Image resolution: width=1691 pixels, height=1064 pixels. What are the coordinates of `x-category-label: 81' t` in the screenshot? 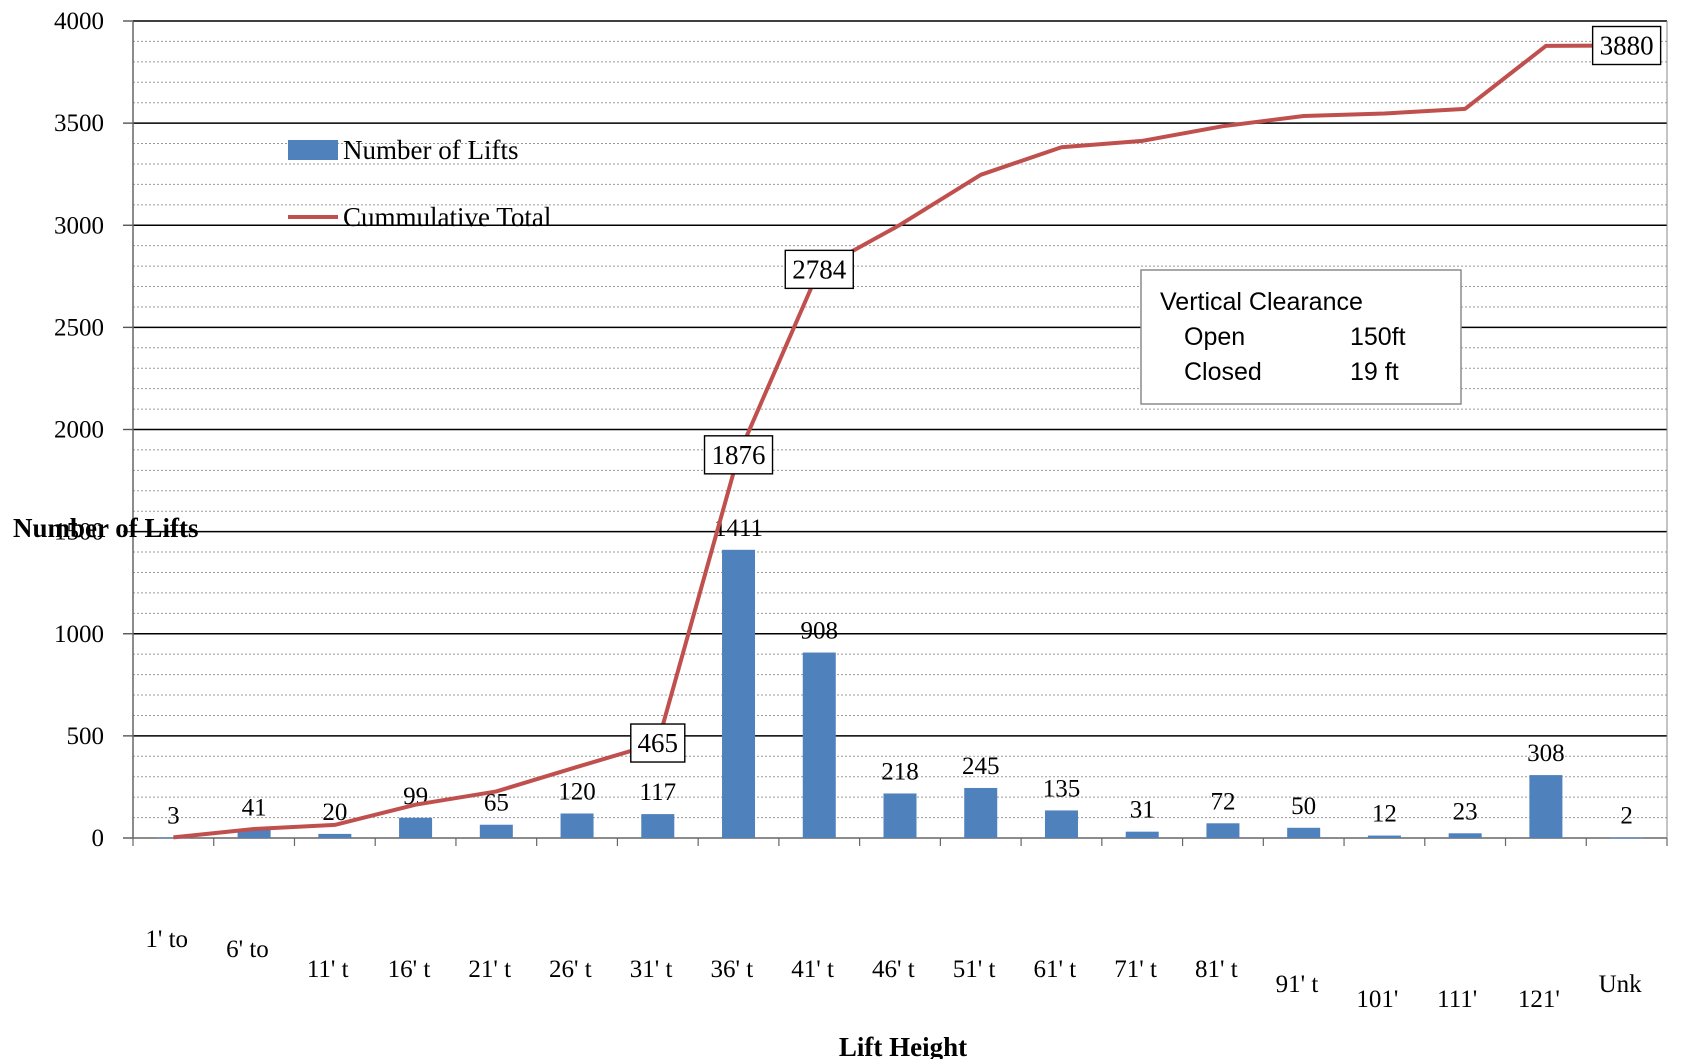 It's located at (1216, 969).